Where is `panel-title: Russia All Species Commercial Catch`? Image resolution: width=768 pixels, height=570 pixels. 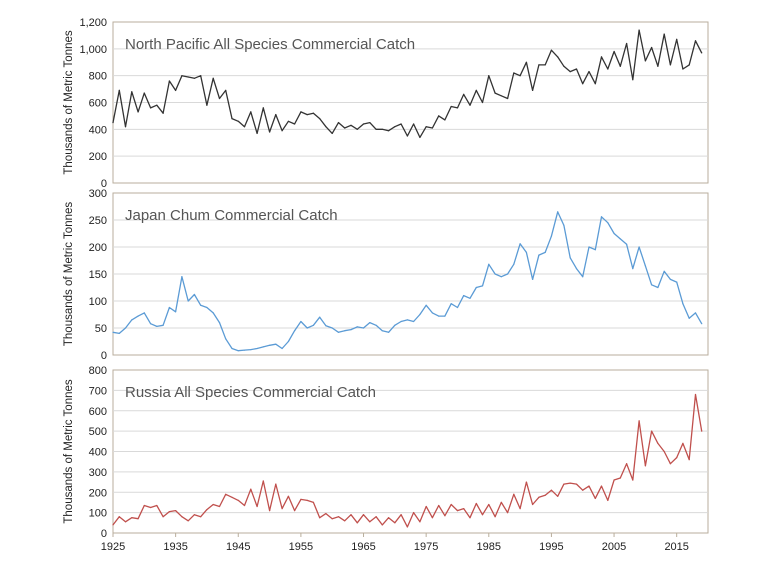
panel-title: Russia All Species Commercial Catch is located at coordinates (250, 392).